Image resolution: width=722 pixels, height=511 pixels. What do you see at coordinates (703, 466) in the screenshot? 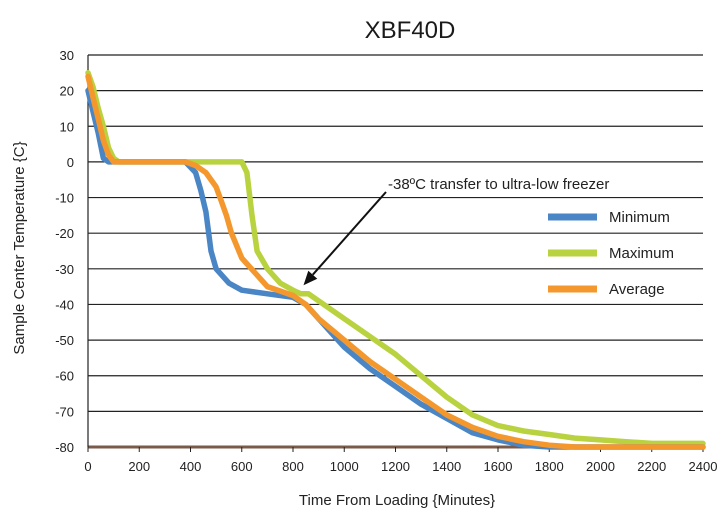
I see `x-tick-label: 2400` at bounding box center [703, 466].